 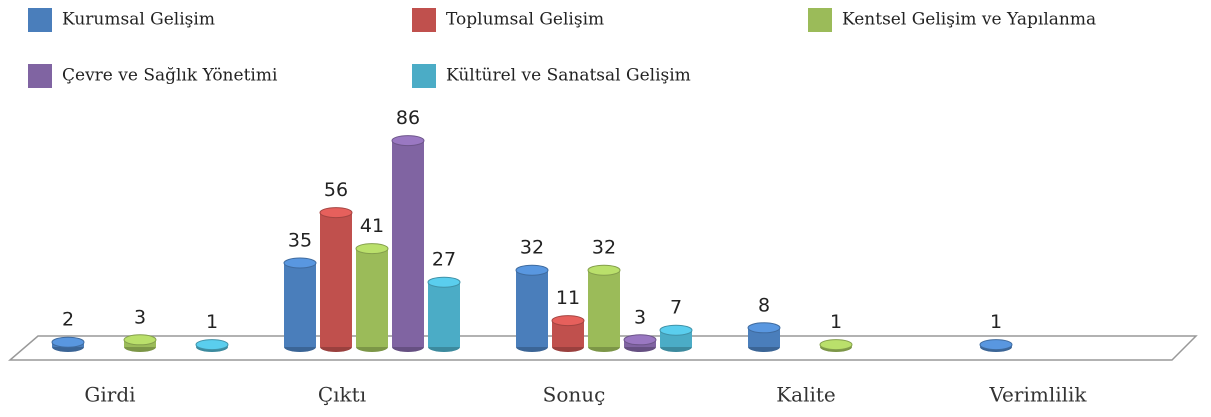 I want to click on x-tick-label: Çıktı, so click(x=342, y=395).